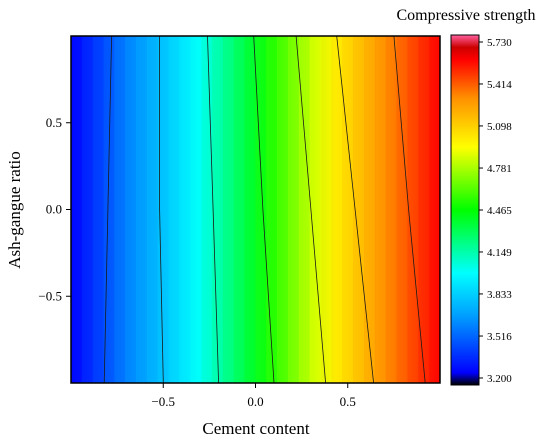 The width and height of the screenshot is (550, 443). I want to click on x-tick-label: −0.5, so click(163, 401).